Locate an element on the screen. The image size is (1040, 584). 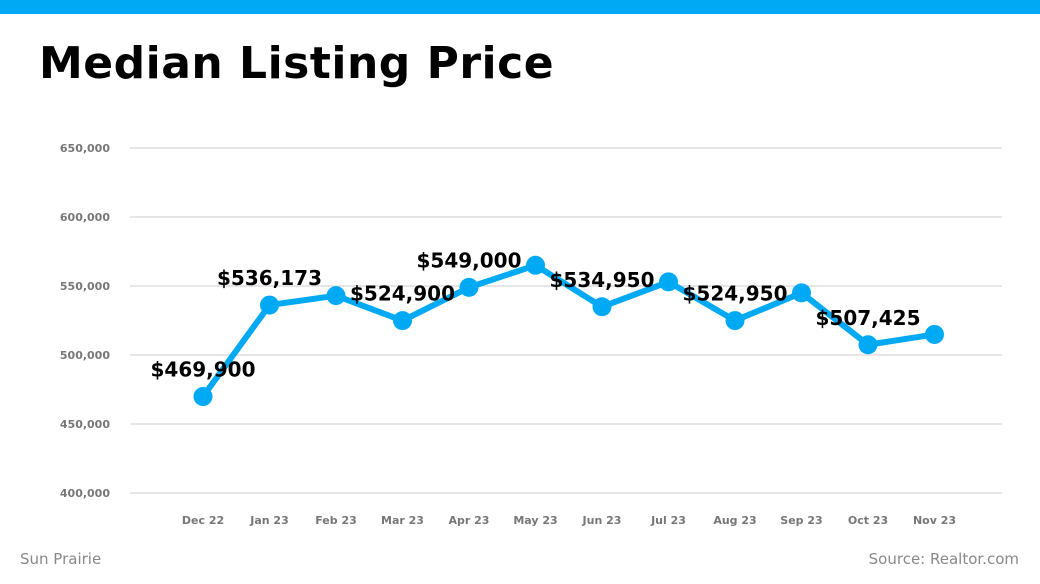
y-tick-label: 400,000 is located at coordinates (85, 493).